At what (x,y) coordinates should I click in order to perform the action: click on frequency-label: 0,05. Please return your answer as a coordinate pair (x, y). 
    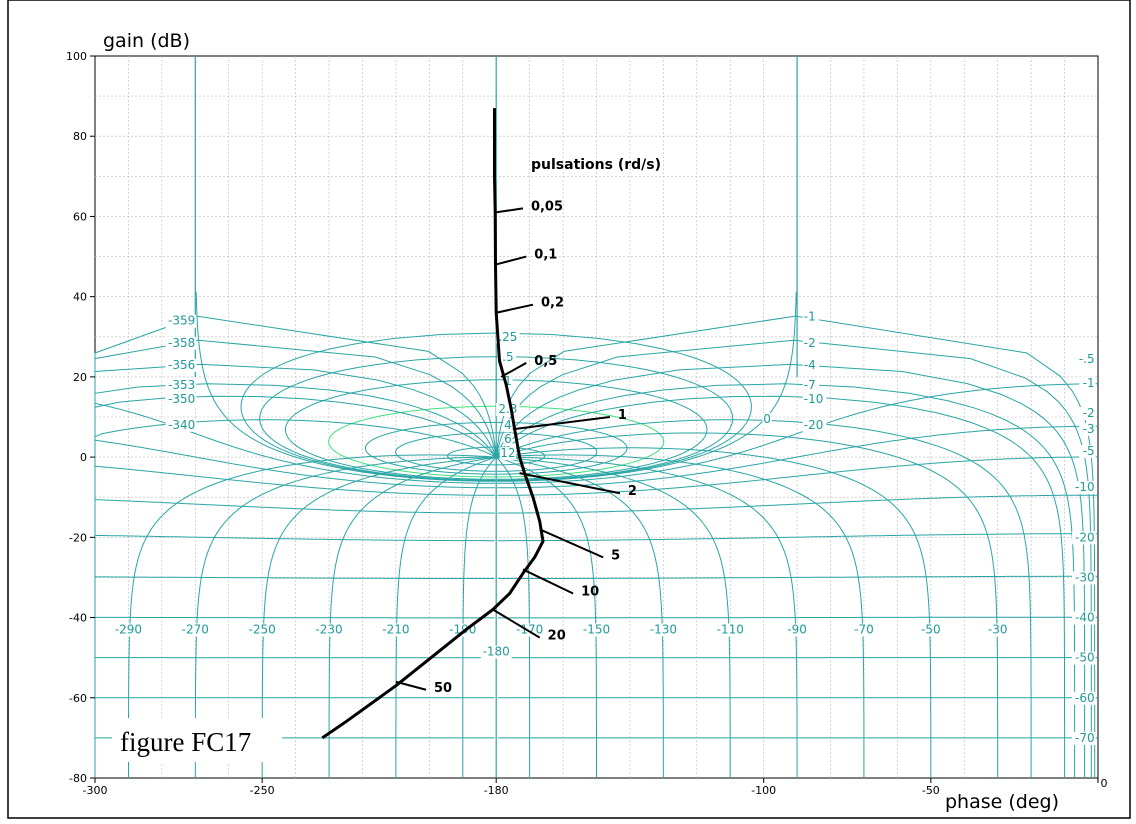
    Looking at the image, I should click on (547, 206).